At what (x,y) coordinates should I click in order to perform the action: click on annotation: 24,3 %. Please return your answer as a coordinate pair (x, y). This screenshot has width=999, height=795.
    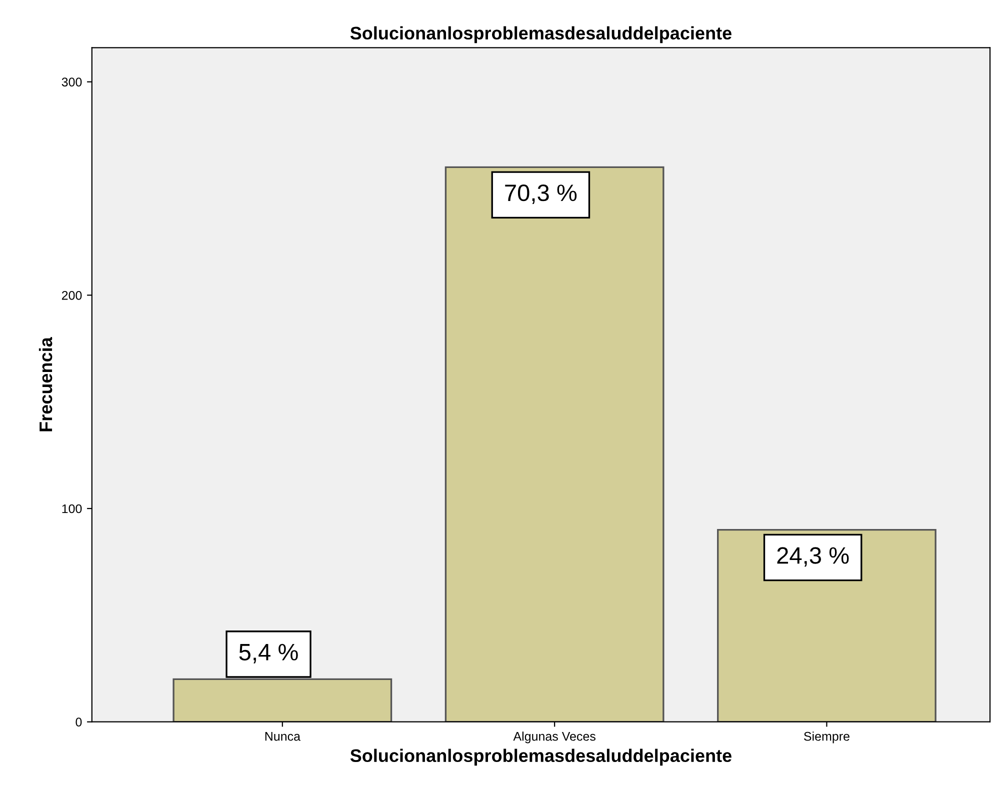
    Looking at the image, I should click on (813, 557).